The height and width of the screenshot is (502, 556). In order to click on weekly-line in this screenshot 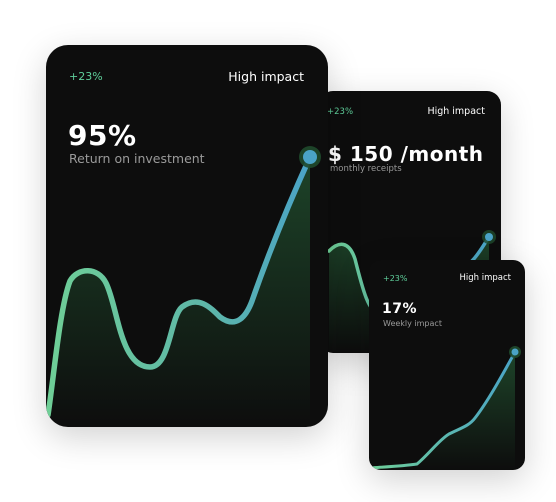, I will do `click(443, 410)`.